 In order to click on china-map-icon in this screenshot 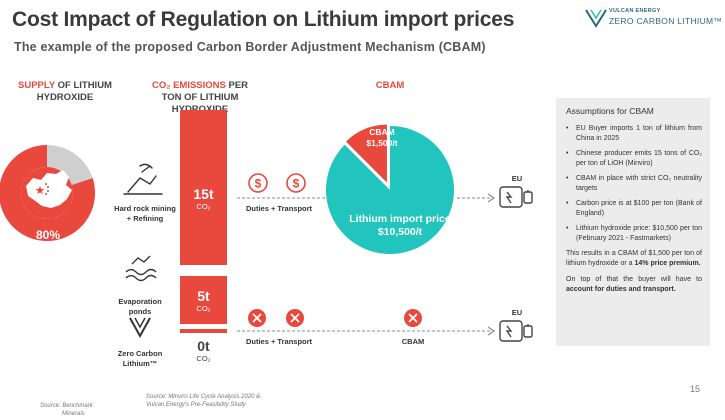, I will do `click(49, 189)`.